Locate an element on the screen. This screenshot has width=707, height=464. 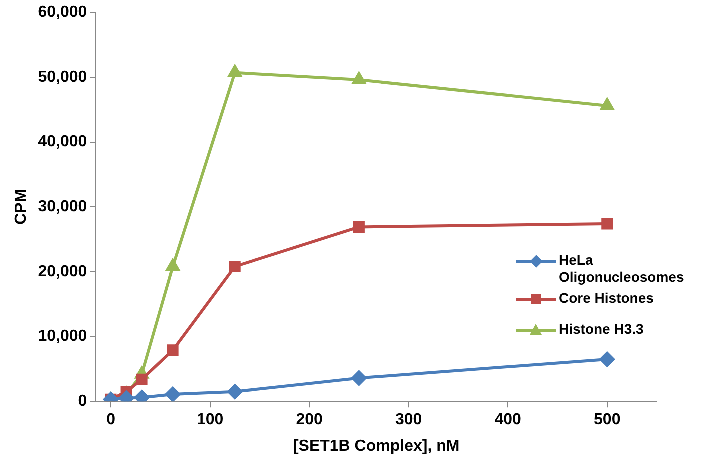
y-tick-label: 20,000 is located at coordinates (63, 271).